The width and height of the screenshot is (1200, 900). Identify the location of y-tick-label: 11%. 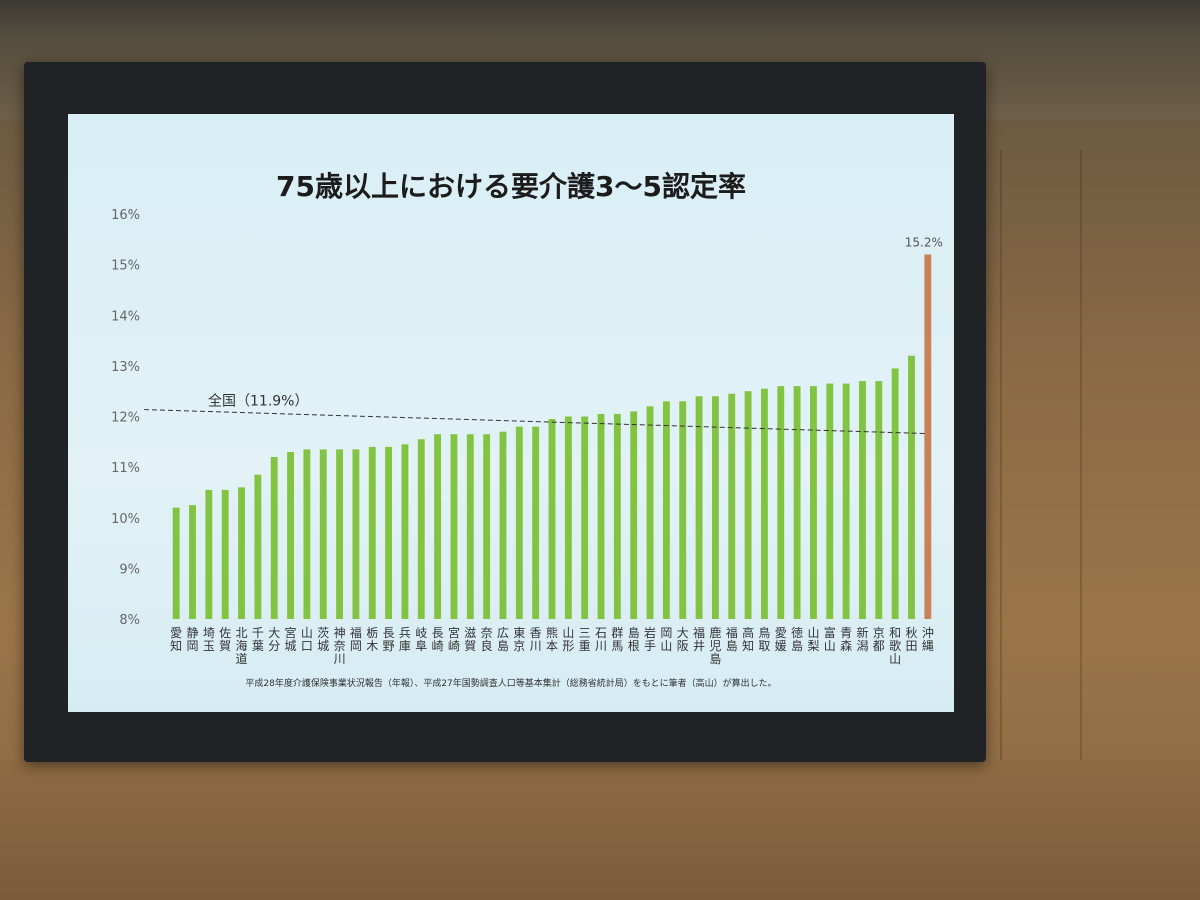
(125, 468).